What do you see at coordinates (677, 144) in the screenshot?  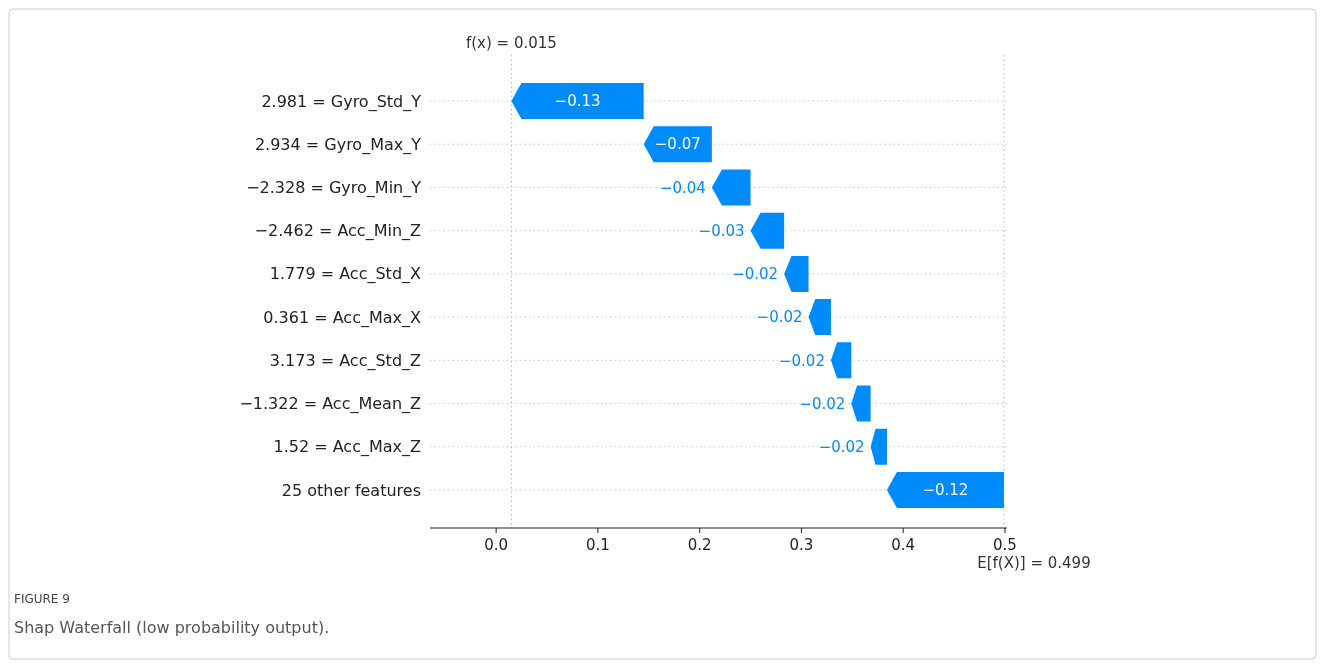 I see `data-label: −0.07` at bounding box center [677, 144].